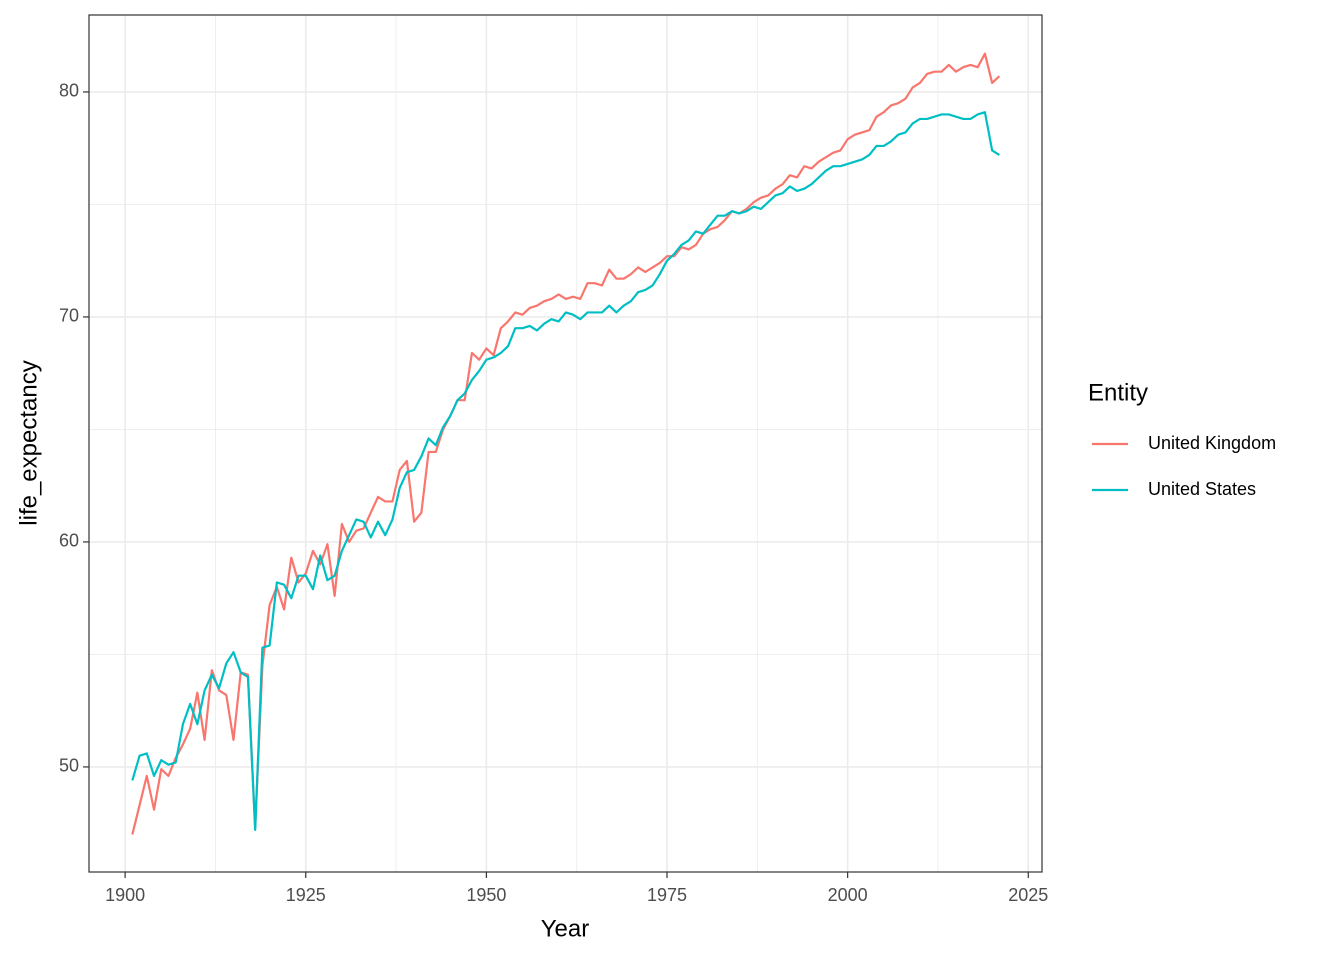 This screenshot has width=1344, height=960. What do you see at coordinates (125, 895) in the screenshot?
I see `x-tick-label: 1900` at bounding box center [125, 895].